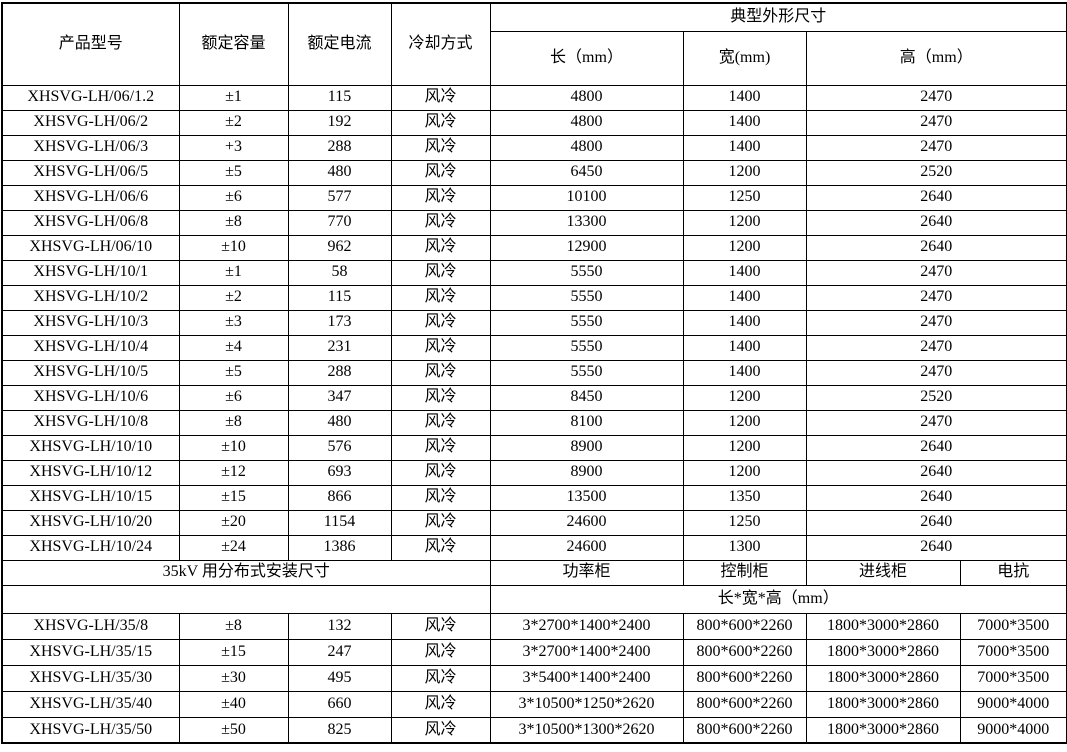 Image resolution: width=1067 pixels, height=752 pixels. Describe the element at coordinates (90, 397) in the screenshot. I see `cell-product-model: XHSVG-LH/10/6` at that location.